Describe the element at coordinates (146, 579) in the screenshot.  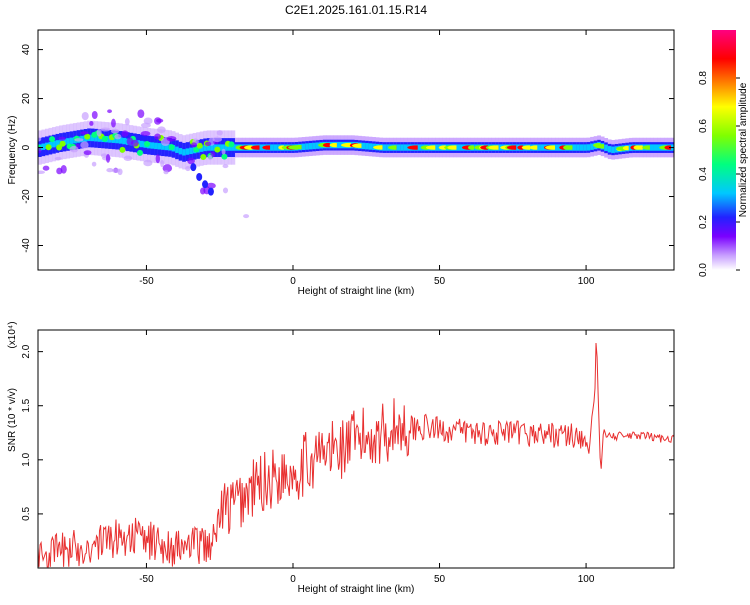
I see `snr-x-tick-label: -50` at that location.